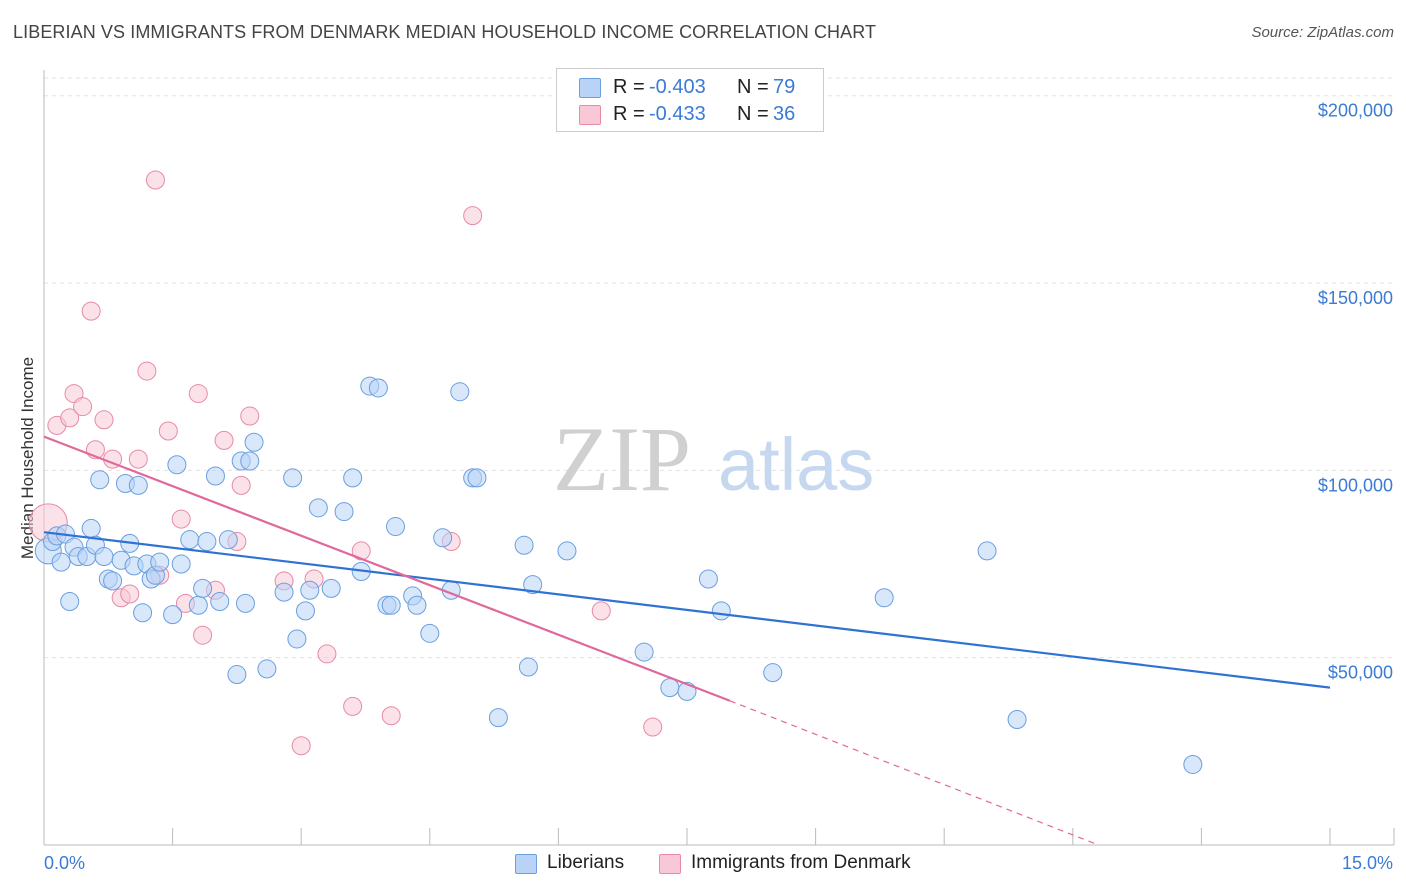  What do you see at coordinates (27, 458) in the screenshot?
I see `y-axis-title: Median Household Income` at bounding box center [27, 458].